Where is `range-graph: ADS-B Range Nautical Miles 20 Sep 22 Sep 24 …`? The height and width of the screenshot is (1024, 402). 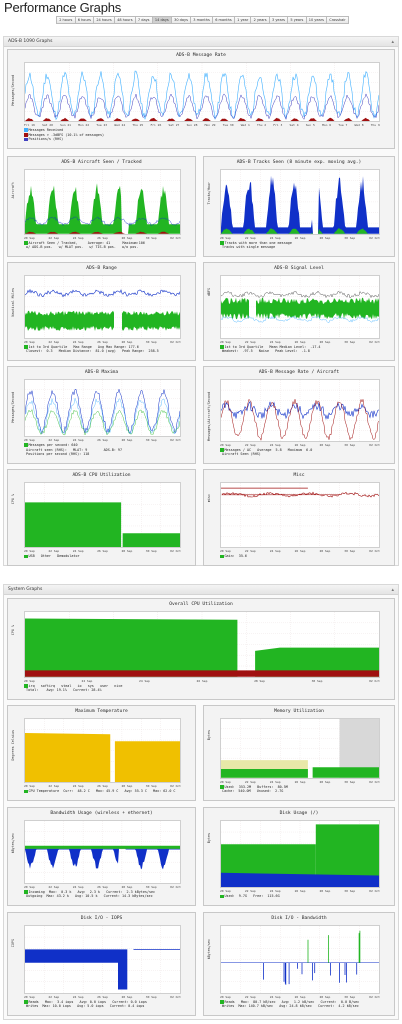 range-graph: ADS-B Range Nautical Miles 20 Sep 22 Sep 24 … is located at coordinates (101, 311).